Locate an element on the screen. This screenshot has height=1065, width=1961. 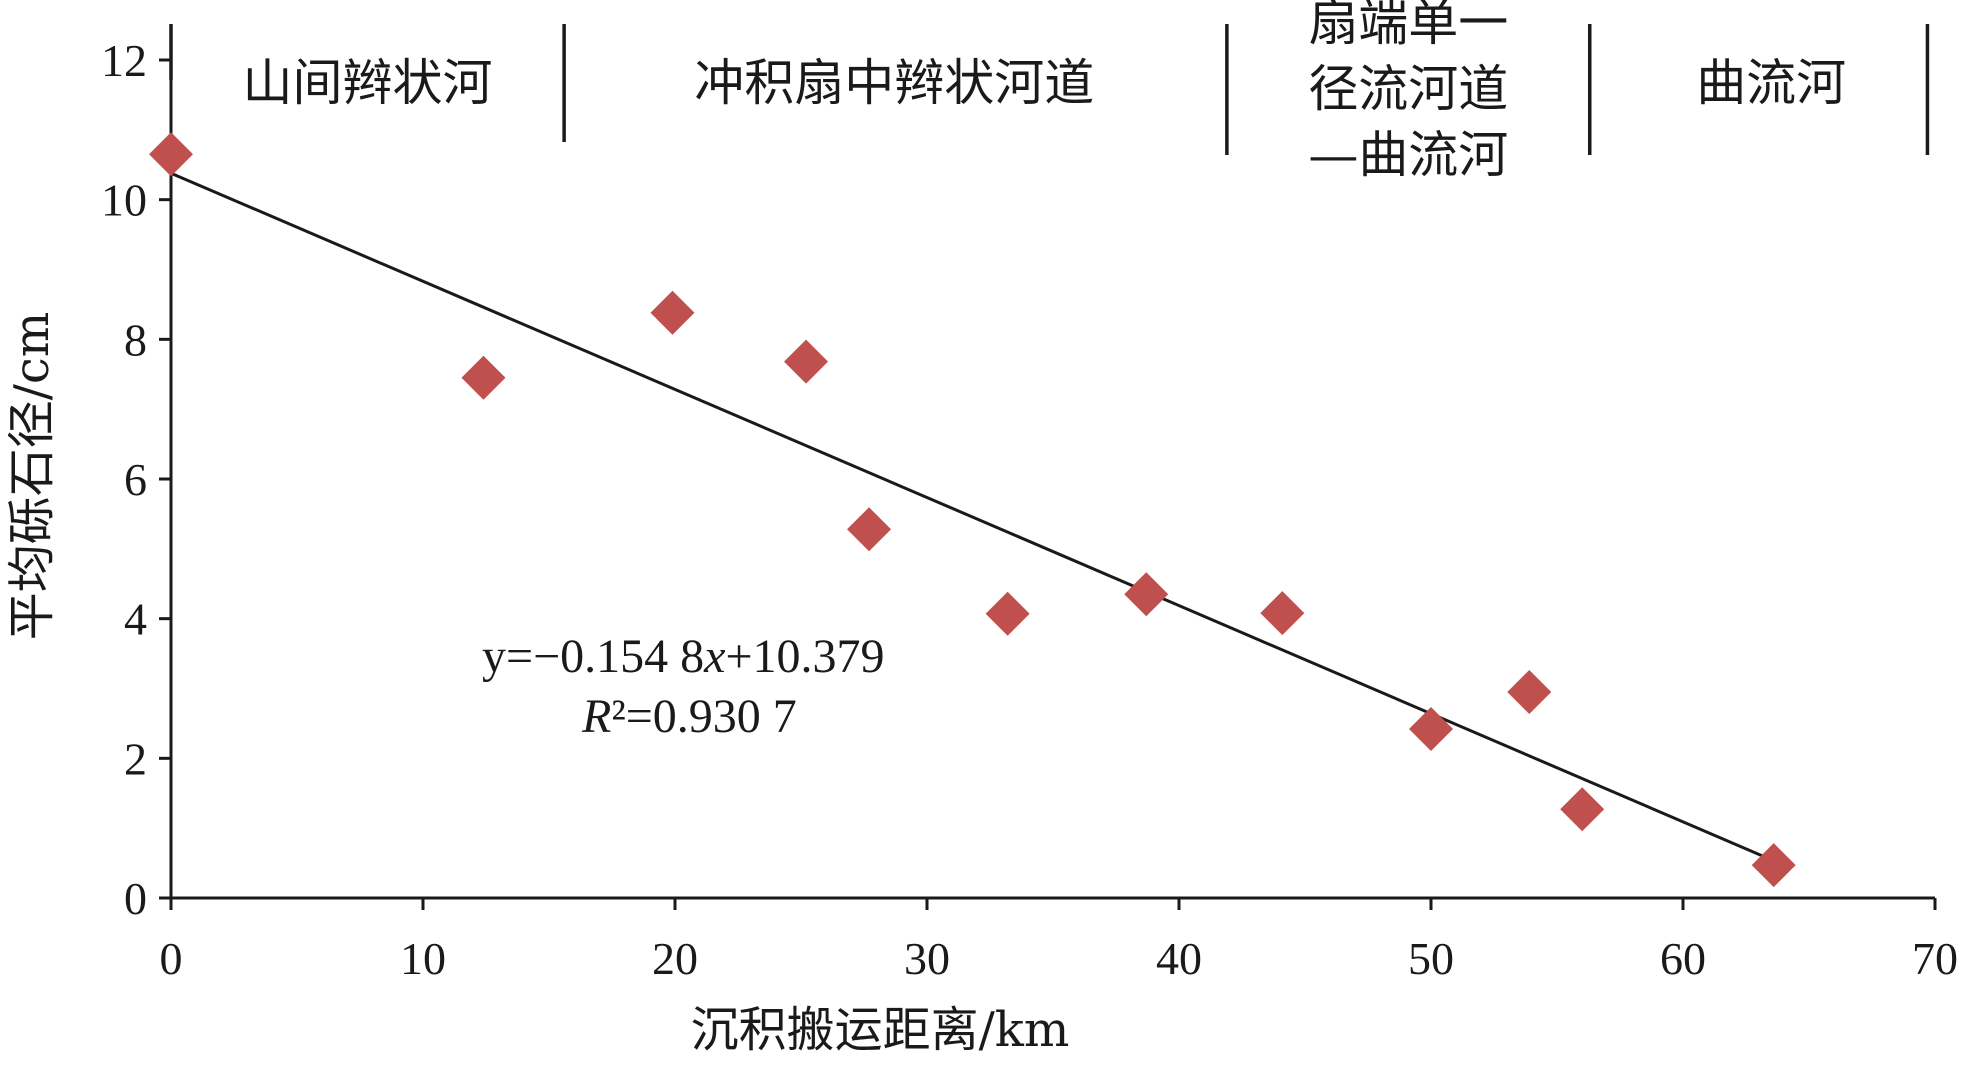
x-tick-label: 20 is located at coordinates (675, 958).